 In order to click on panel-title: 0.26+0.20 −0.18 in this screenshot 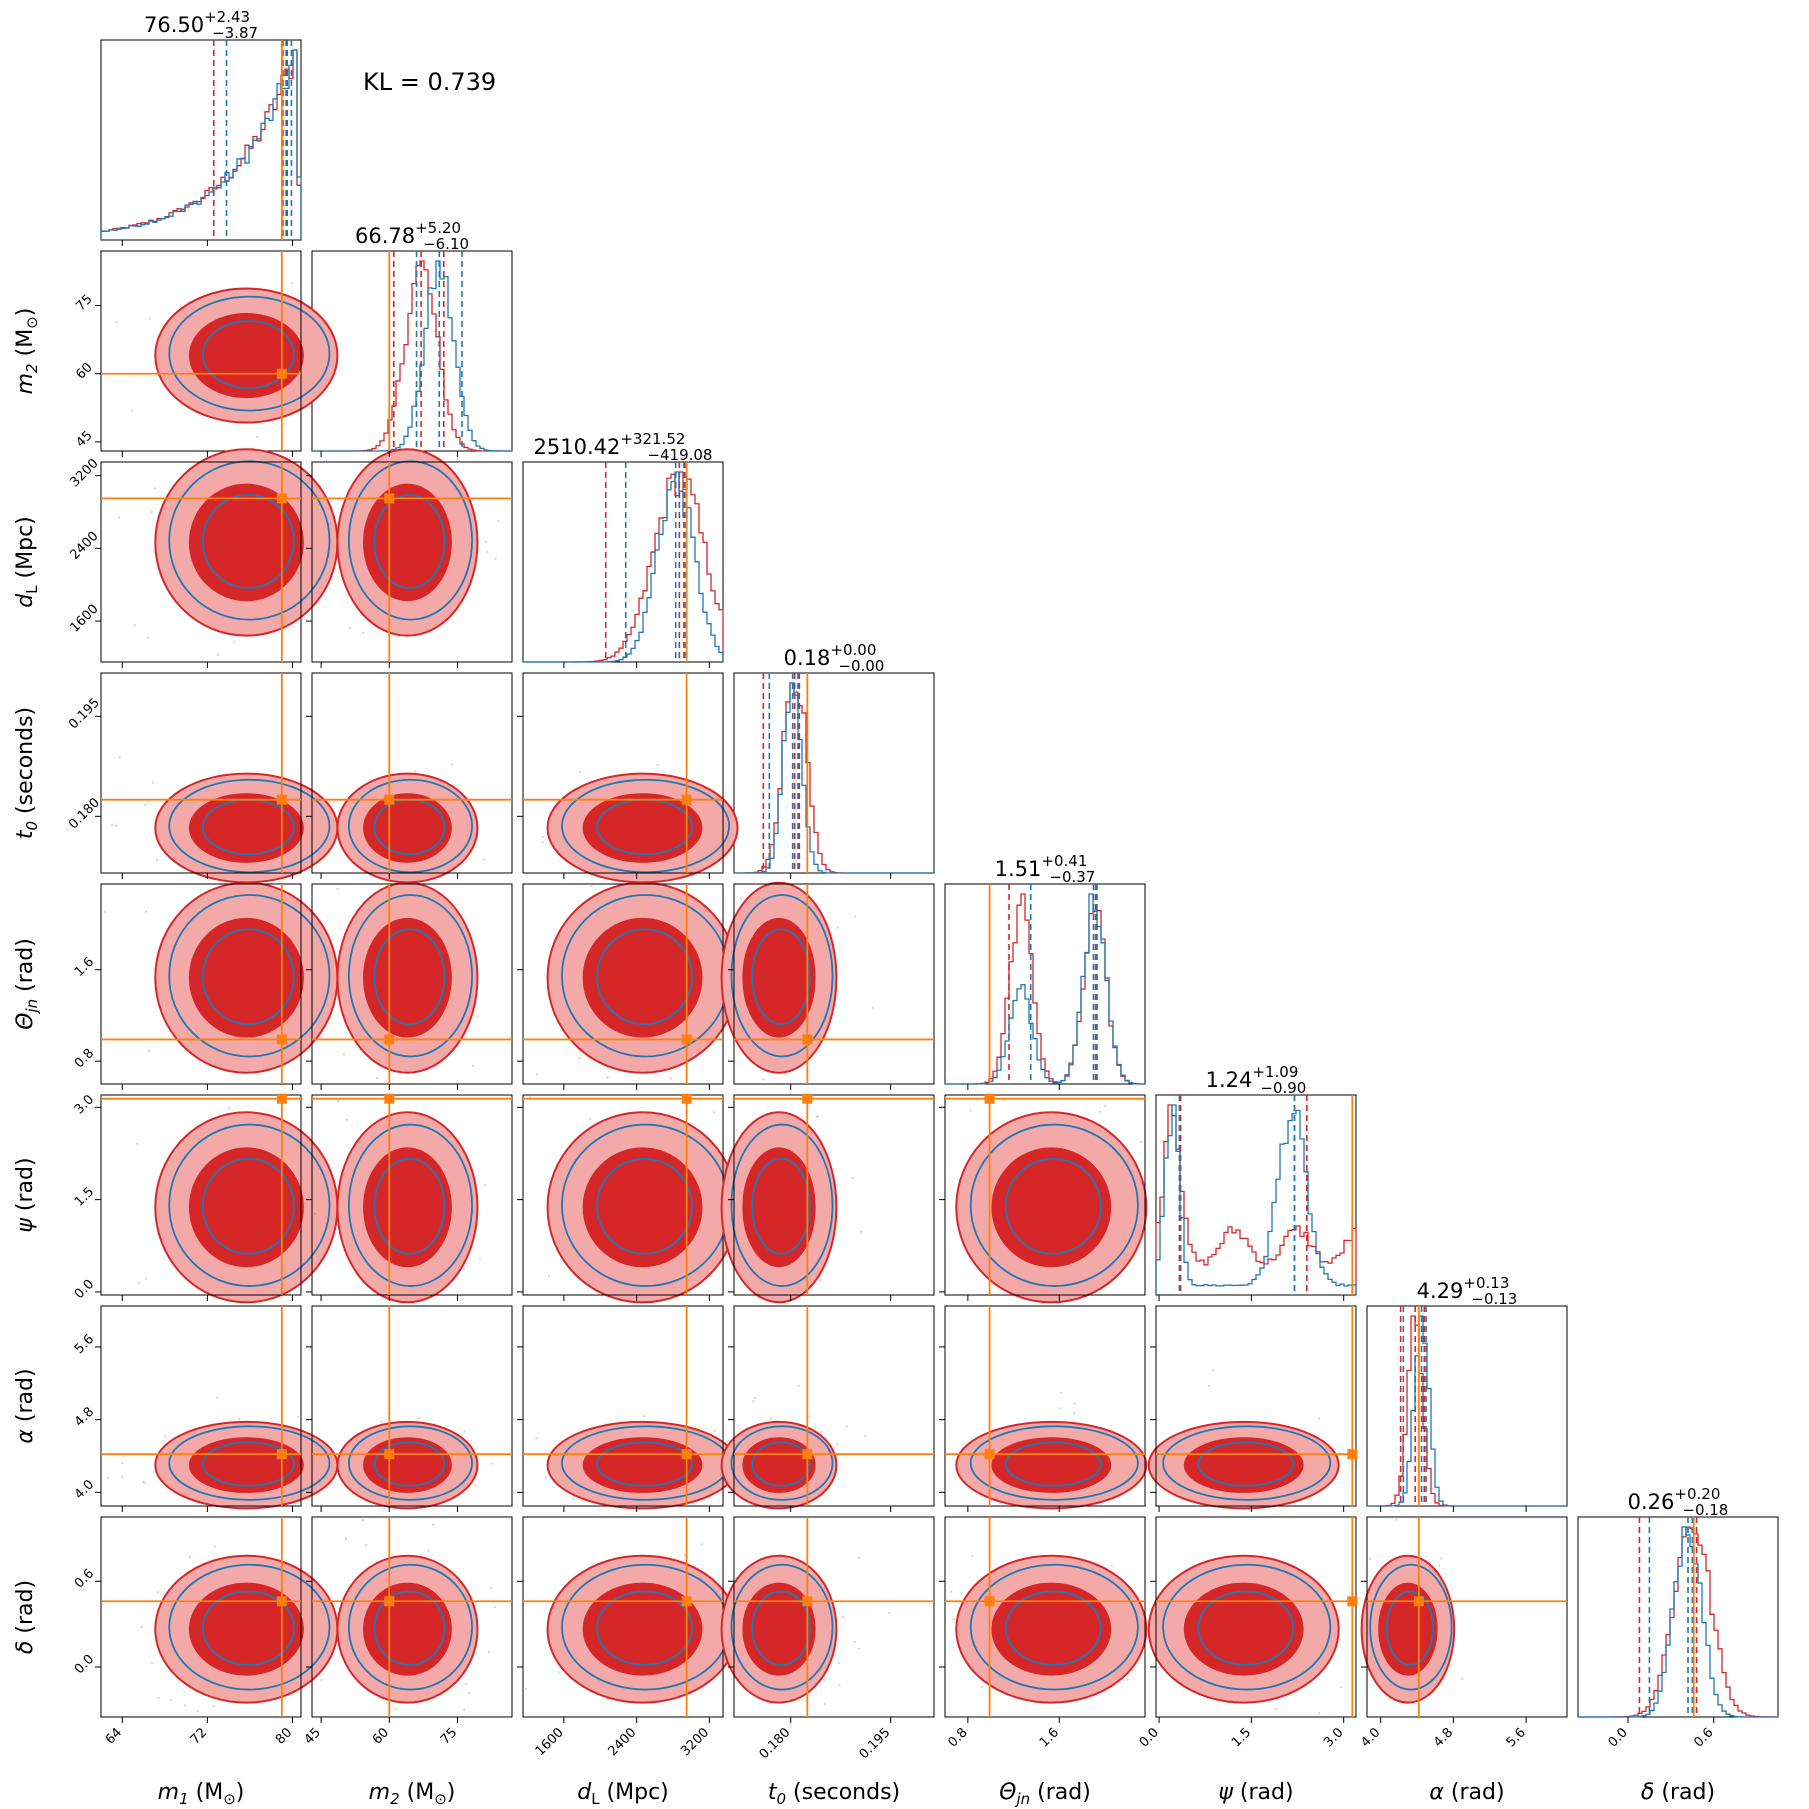, I will do `click(1678, 1502)`.